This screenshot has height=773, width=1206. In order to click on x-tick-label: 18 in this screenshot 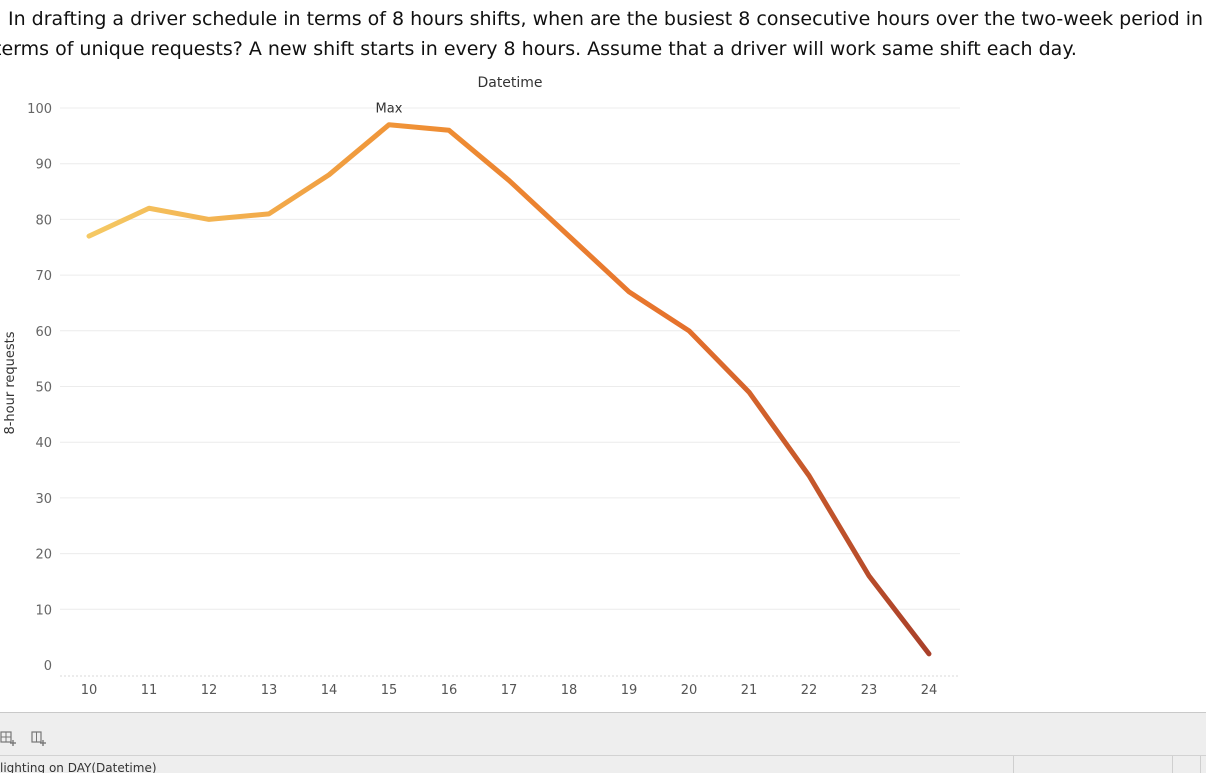, I will do `click(569, 690)`.